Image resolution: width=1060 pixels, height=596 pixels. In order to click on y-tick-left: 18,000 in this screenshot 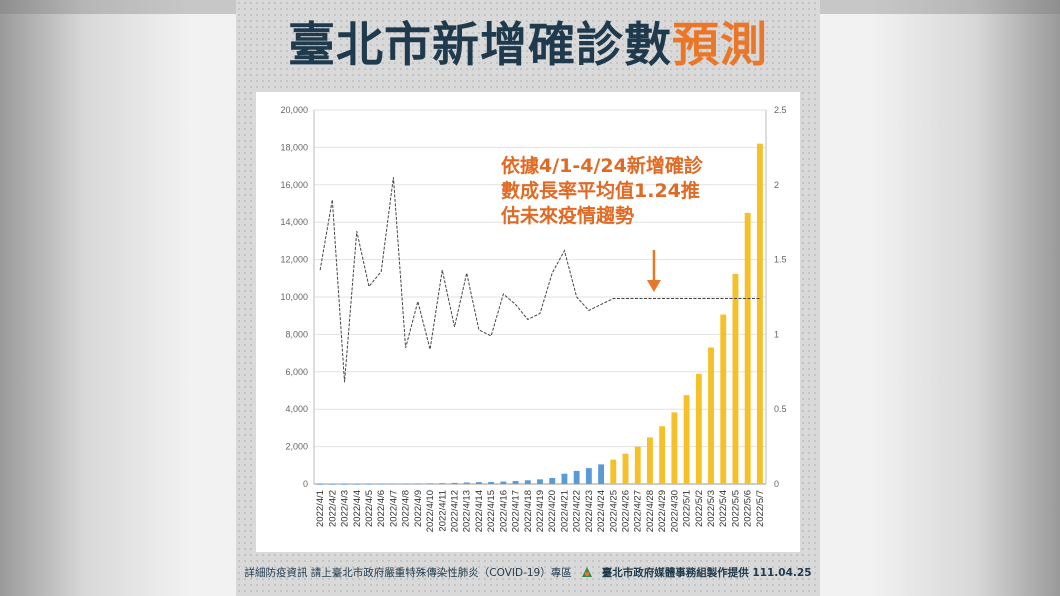, I will do `click(294, 147)`.